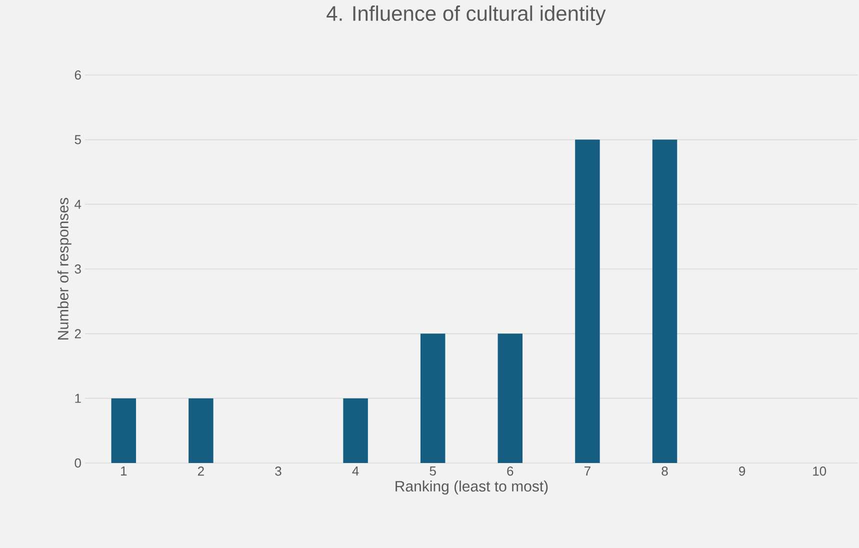  What do you see at coordinates (77, 463) in the screenshot?
I see `y-tick-label: 0` at bounding box center [77, 463].